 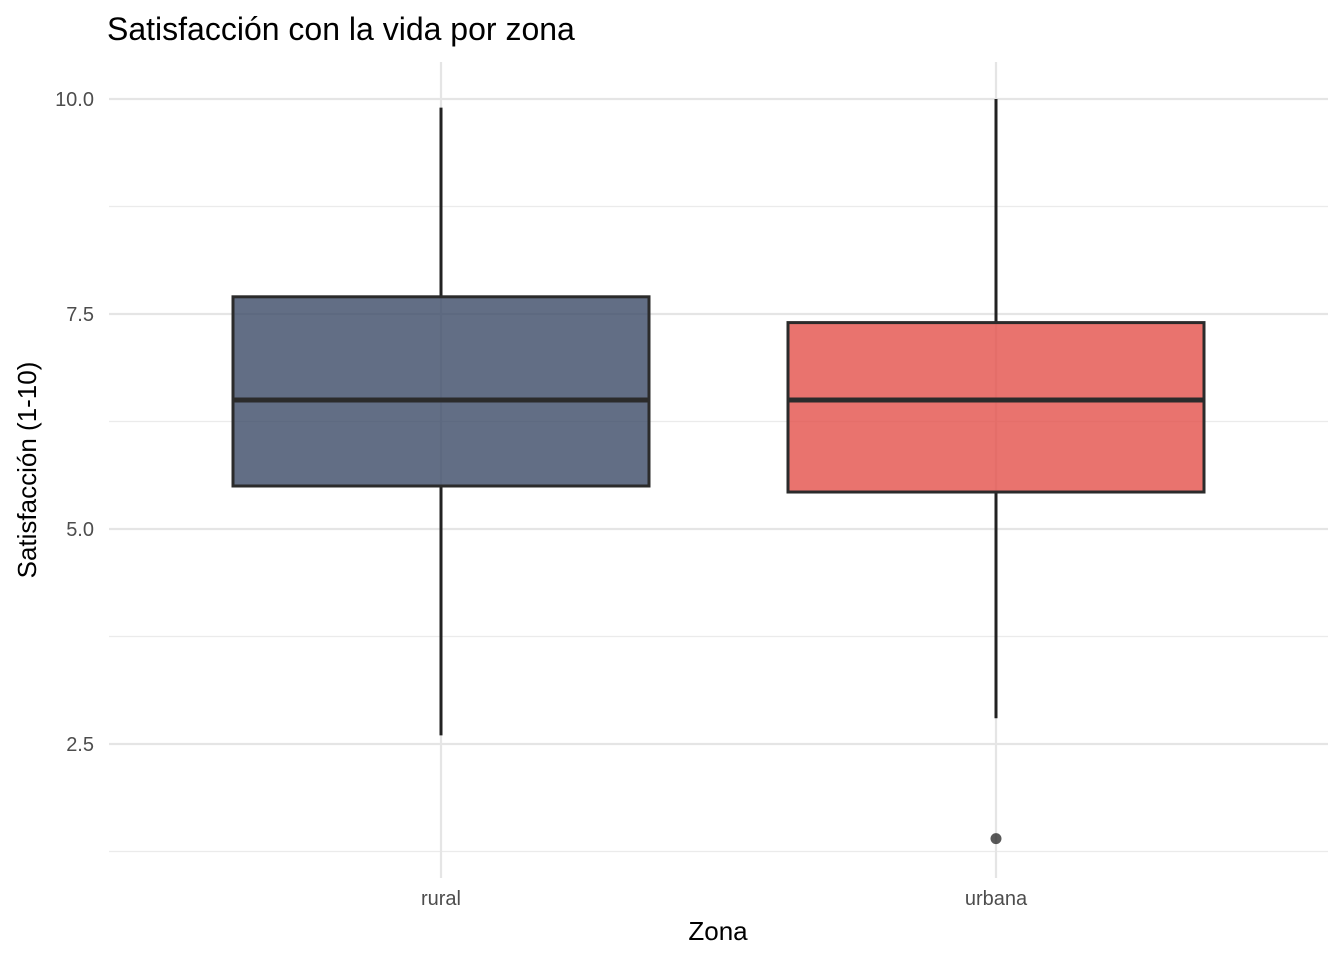 What do you see at coordinates (27, 470) in the screenshot?
I see `y-axis-title: Satisfacción (1-10)` at bounding box center [27, 470].